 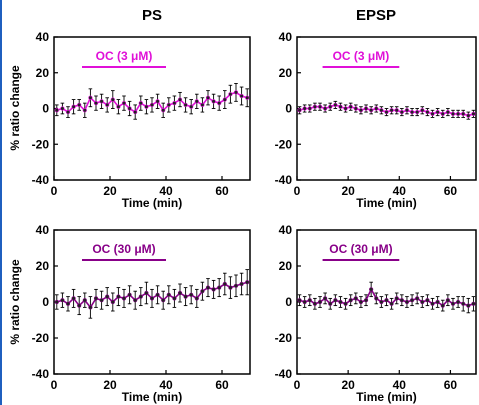 I want to click on column-title-epsp: EPSP, so click(x=376, y=15).